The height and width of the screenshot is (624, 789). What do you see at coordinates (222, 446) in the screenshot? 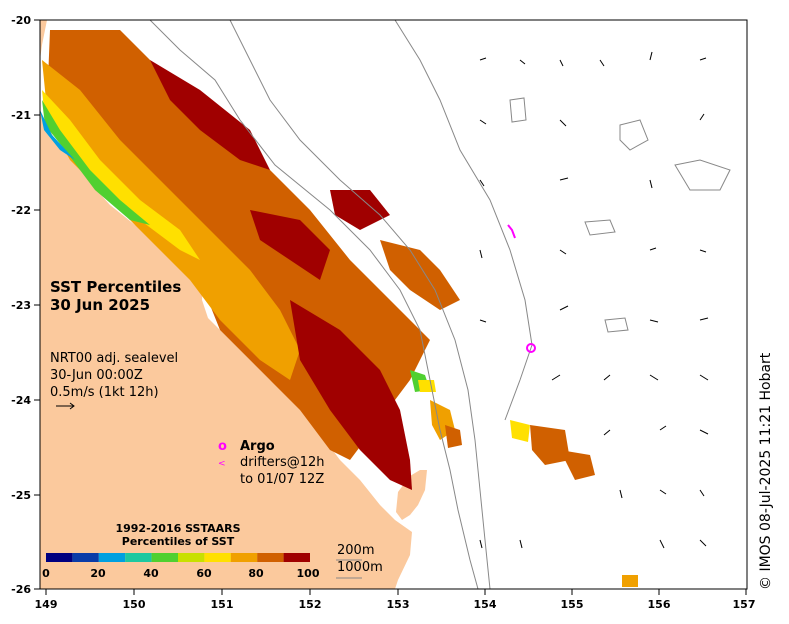
I see `argo-icon: o` at bounding box center [222, 446].